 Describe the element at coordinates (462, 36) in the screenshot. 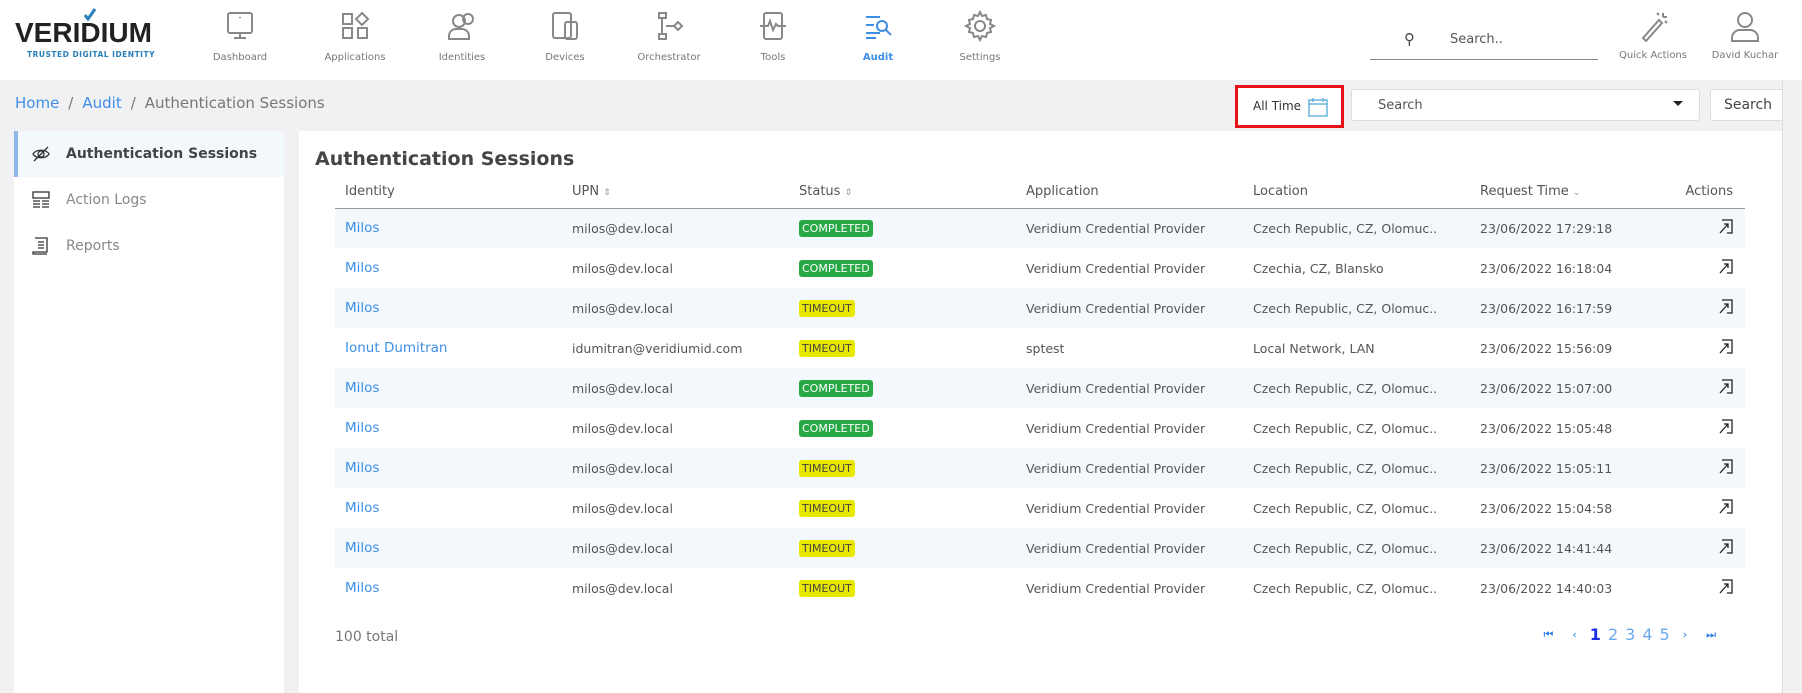

I see `nav-identities: Identities` at that location.